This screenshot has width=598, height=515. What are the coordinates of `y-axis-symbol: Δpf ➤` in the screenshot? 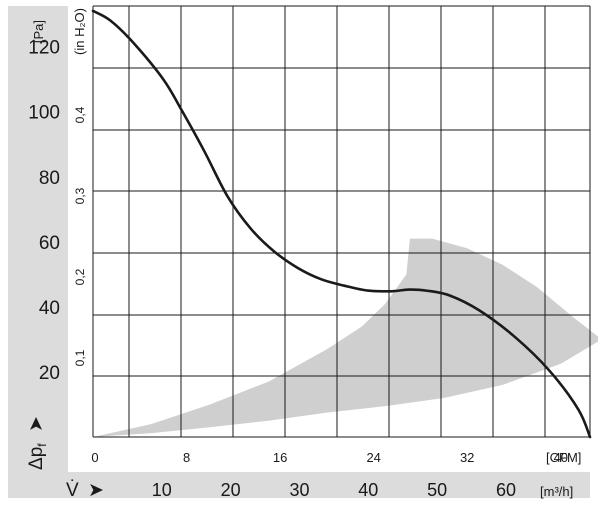 It's located at (37, 443).